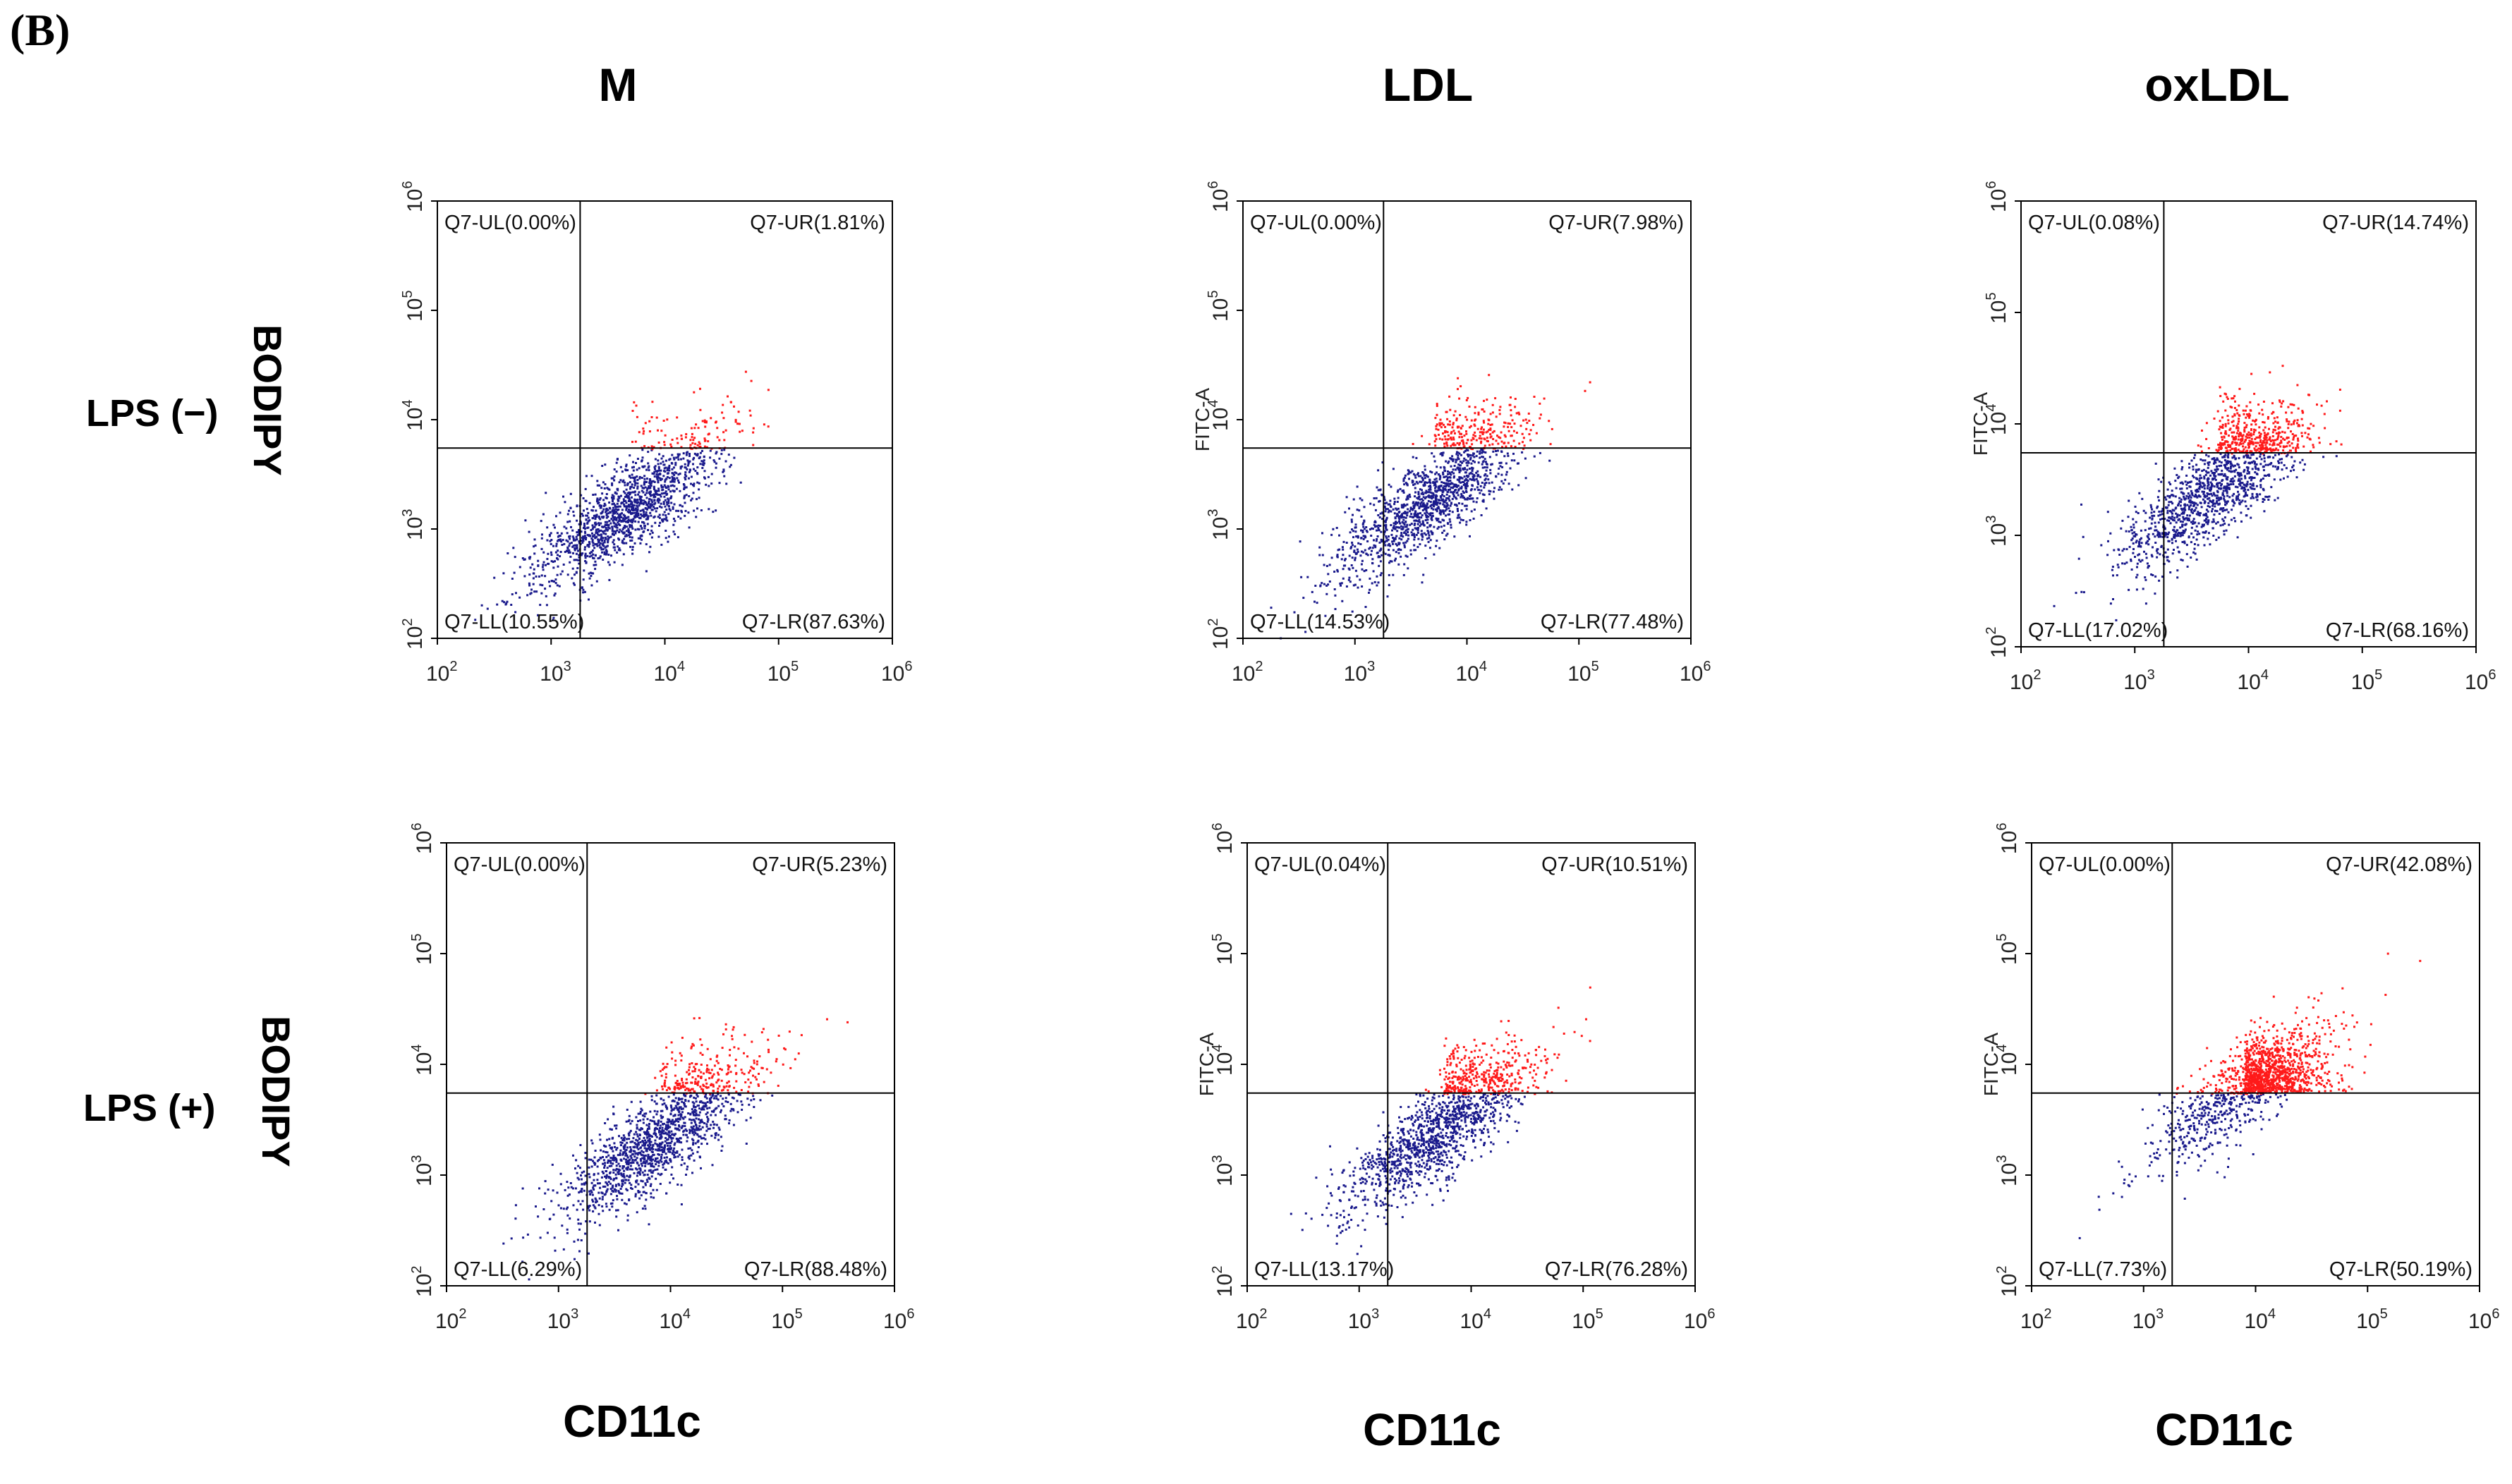 The height and width of the screenshot is (1484, 2512). Describe the element at coordinates (2224, 1429) in the screenshot. I see `x-marker-label-oxldl: CD11c` at that location.